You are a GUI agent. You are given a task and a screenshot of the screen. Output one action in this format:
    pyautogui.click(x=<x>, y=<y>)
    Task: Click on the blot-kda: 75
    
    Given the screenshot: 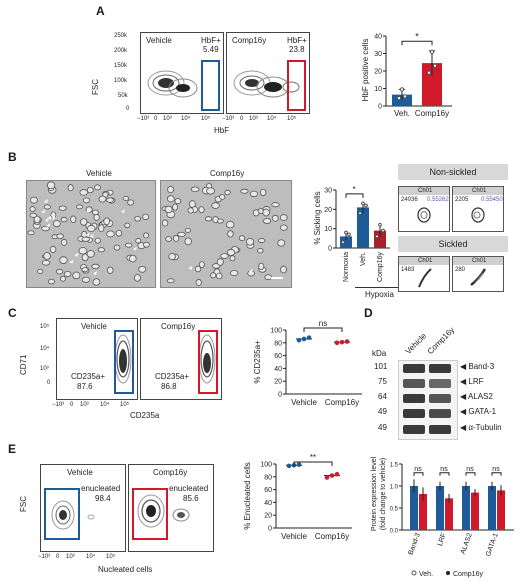 What is the action you would take?
    pyautogui.click(x=382, y=381)
    